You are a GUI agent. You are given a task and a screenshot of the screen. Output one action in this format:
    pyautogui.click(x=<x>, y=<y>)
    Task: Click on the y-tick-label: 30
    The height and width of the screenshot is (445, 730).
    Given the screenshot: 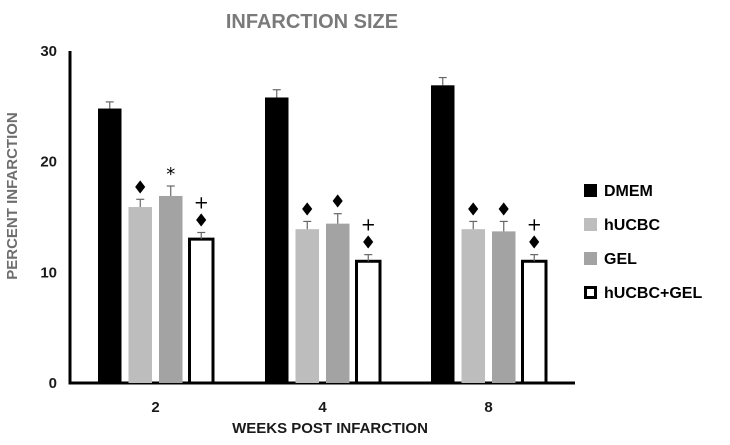 What is the action you would take?
    pyautogui.click(x=48, y=51)
    